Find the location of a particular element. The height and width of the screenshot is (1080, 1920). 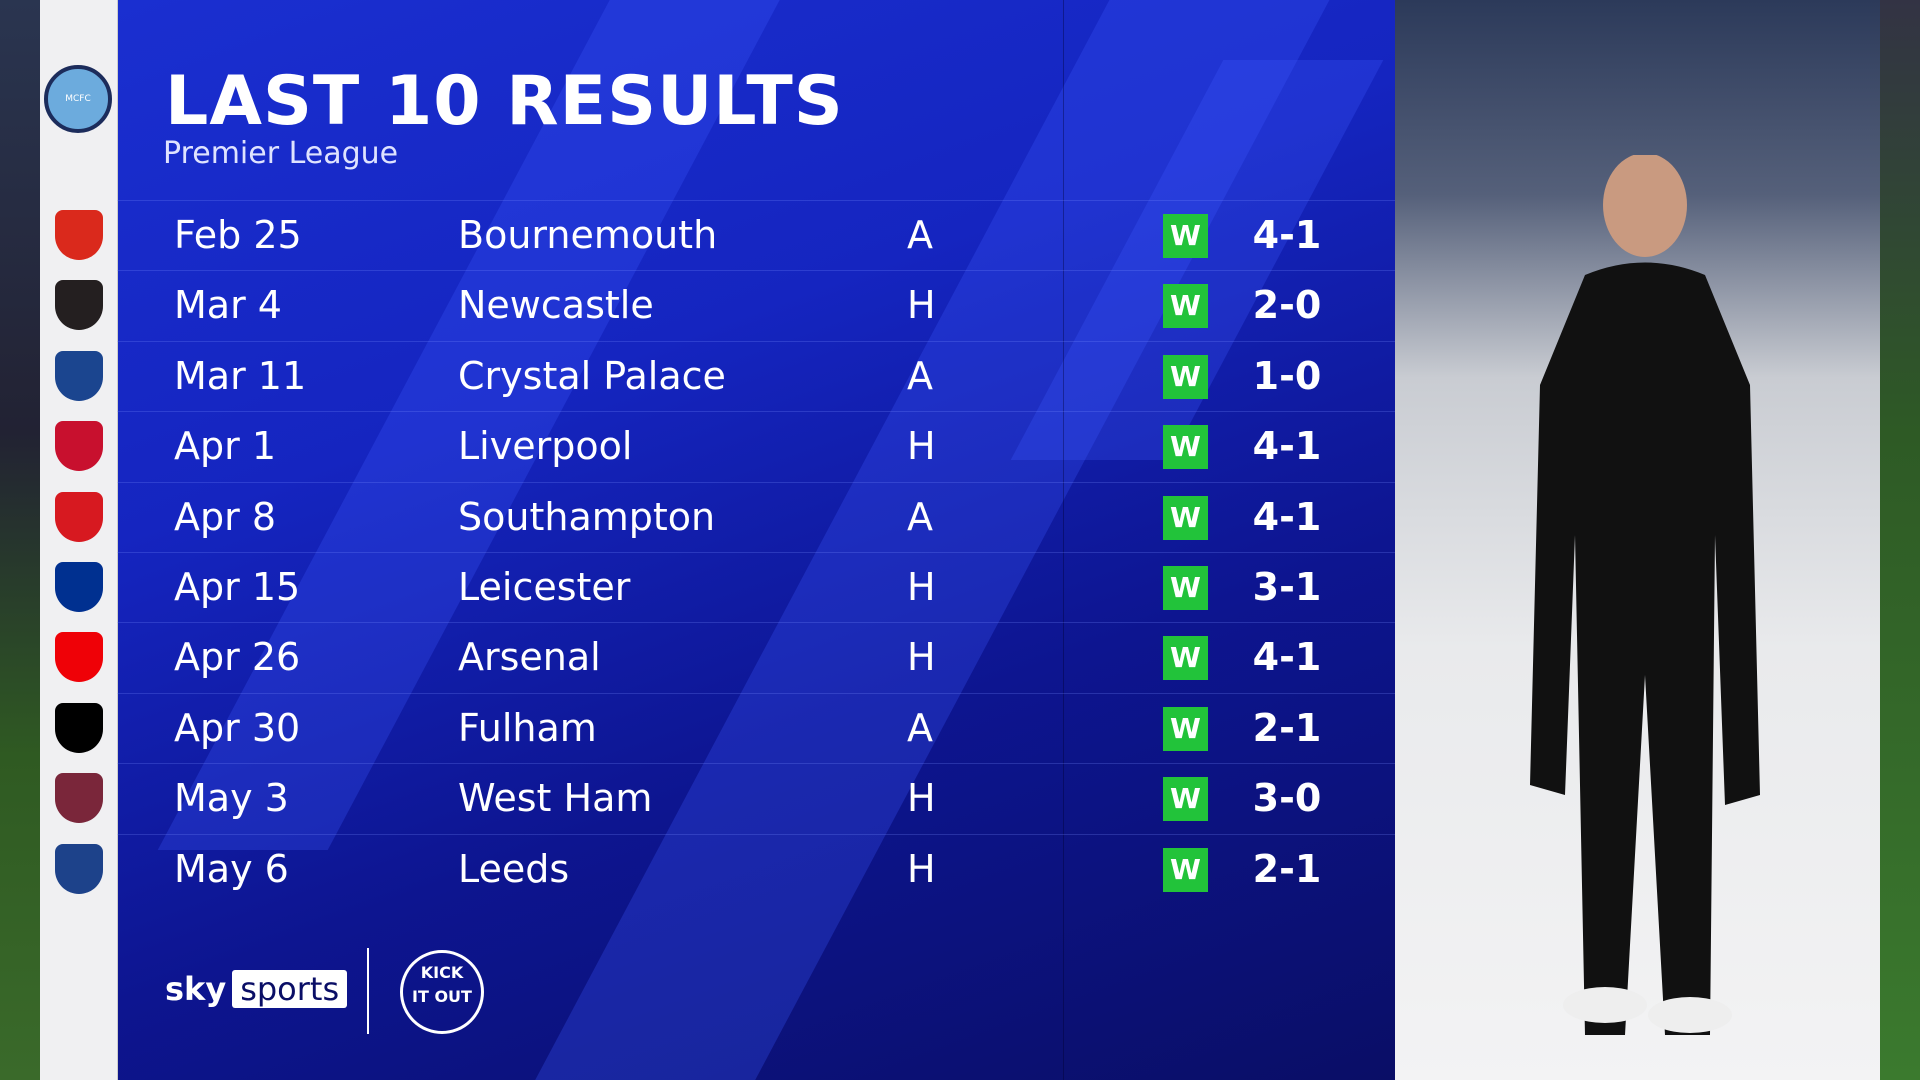

opponent-name: Leicester is located at coordinates (544, 587).